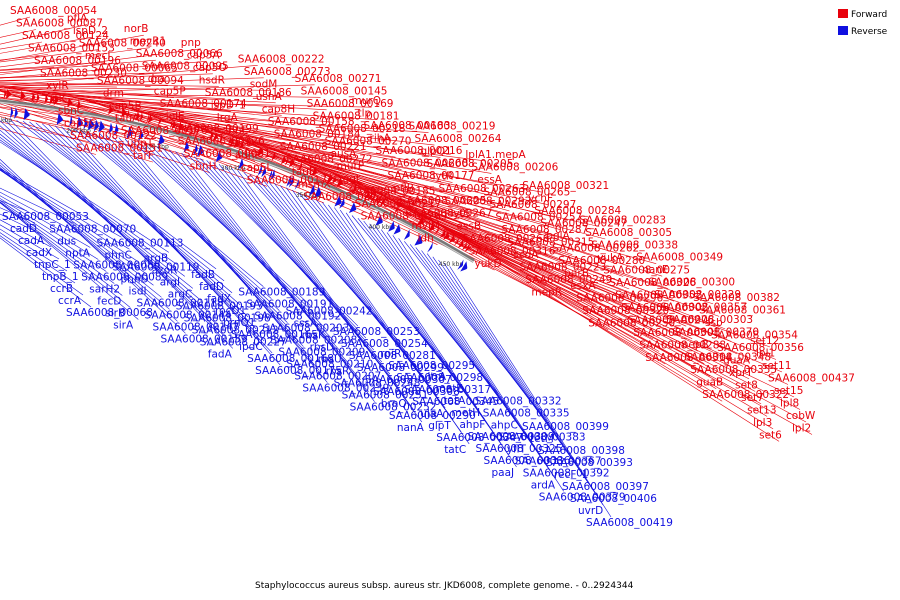  What do you see at coordinates (188, 315) in the screenshot?
I see `reverse-gene-label: SAA6008_00144` at bounding box center [188, 315].